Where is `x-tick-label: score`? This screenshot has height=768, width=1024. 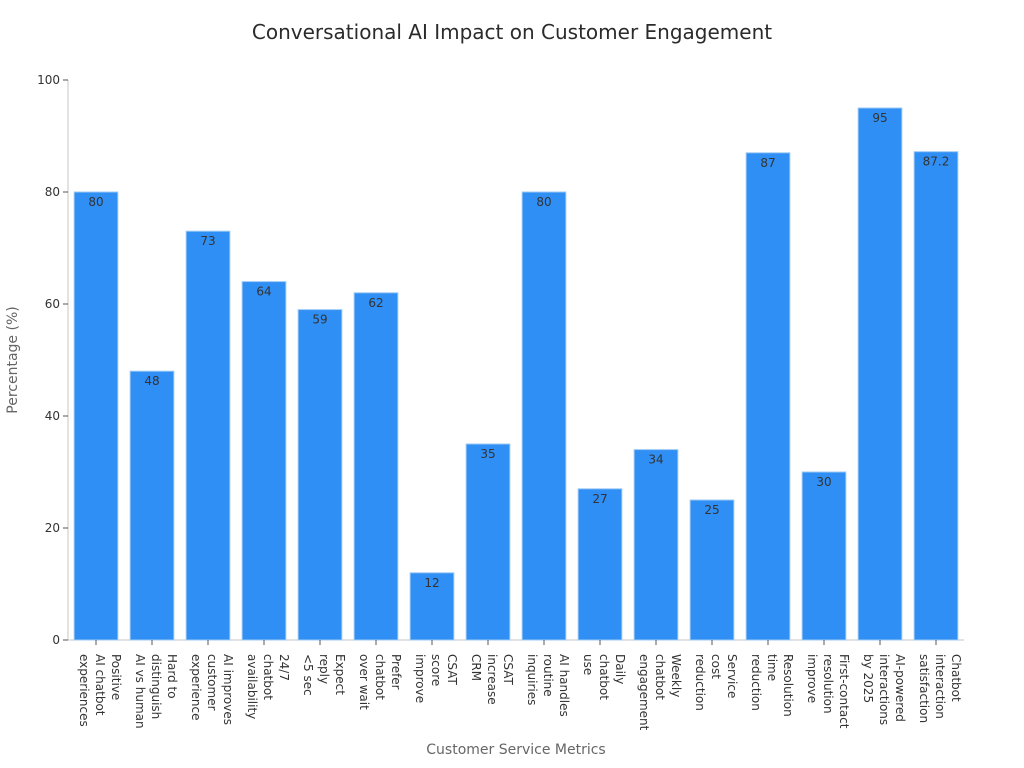 x-tick-label: score is located at coordinates (436, 670).